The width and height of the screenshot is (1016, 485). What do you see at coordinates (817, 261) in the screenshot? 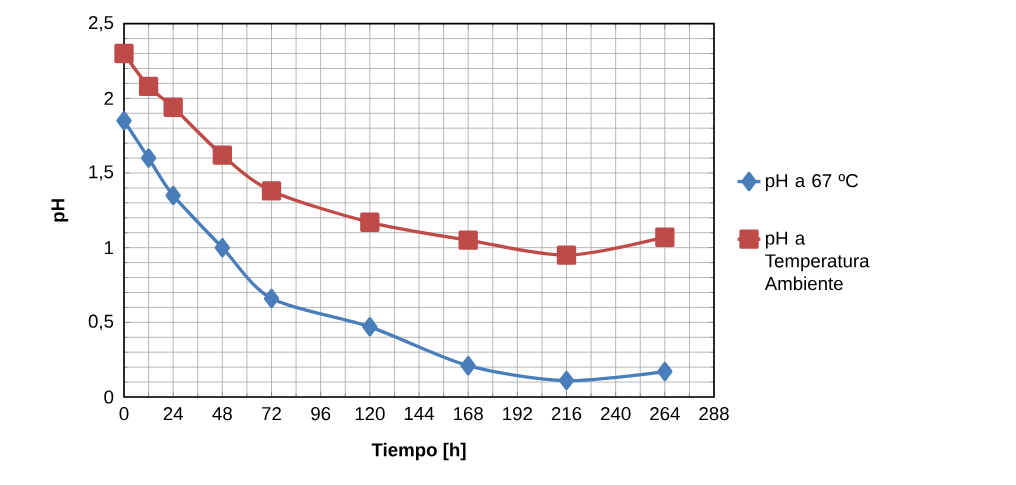
I see `legend-label: pH a Temperatura Ambiente` at bounding box center [817, 261].